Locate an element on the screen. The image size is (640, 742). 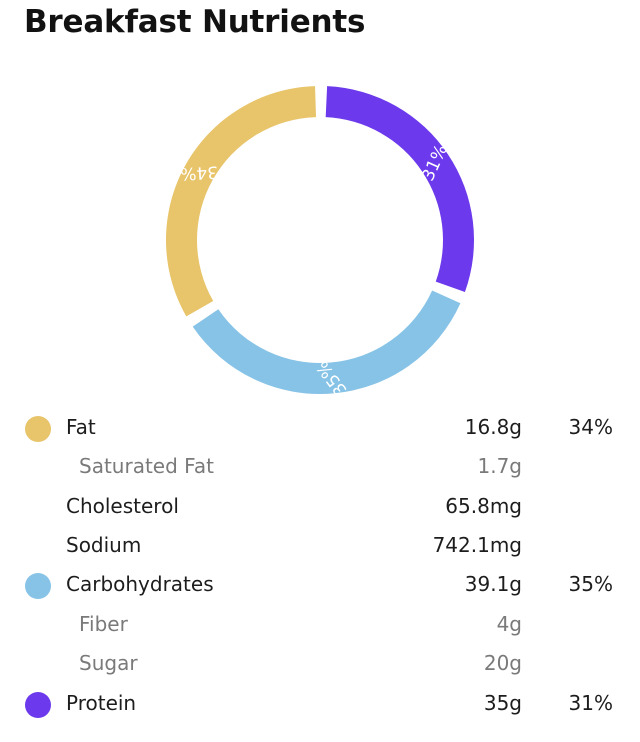
donut-slice-protein is located at coordinates (399, 189).